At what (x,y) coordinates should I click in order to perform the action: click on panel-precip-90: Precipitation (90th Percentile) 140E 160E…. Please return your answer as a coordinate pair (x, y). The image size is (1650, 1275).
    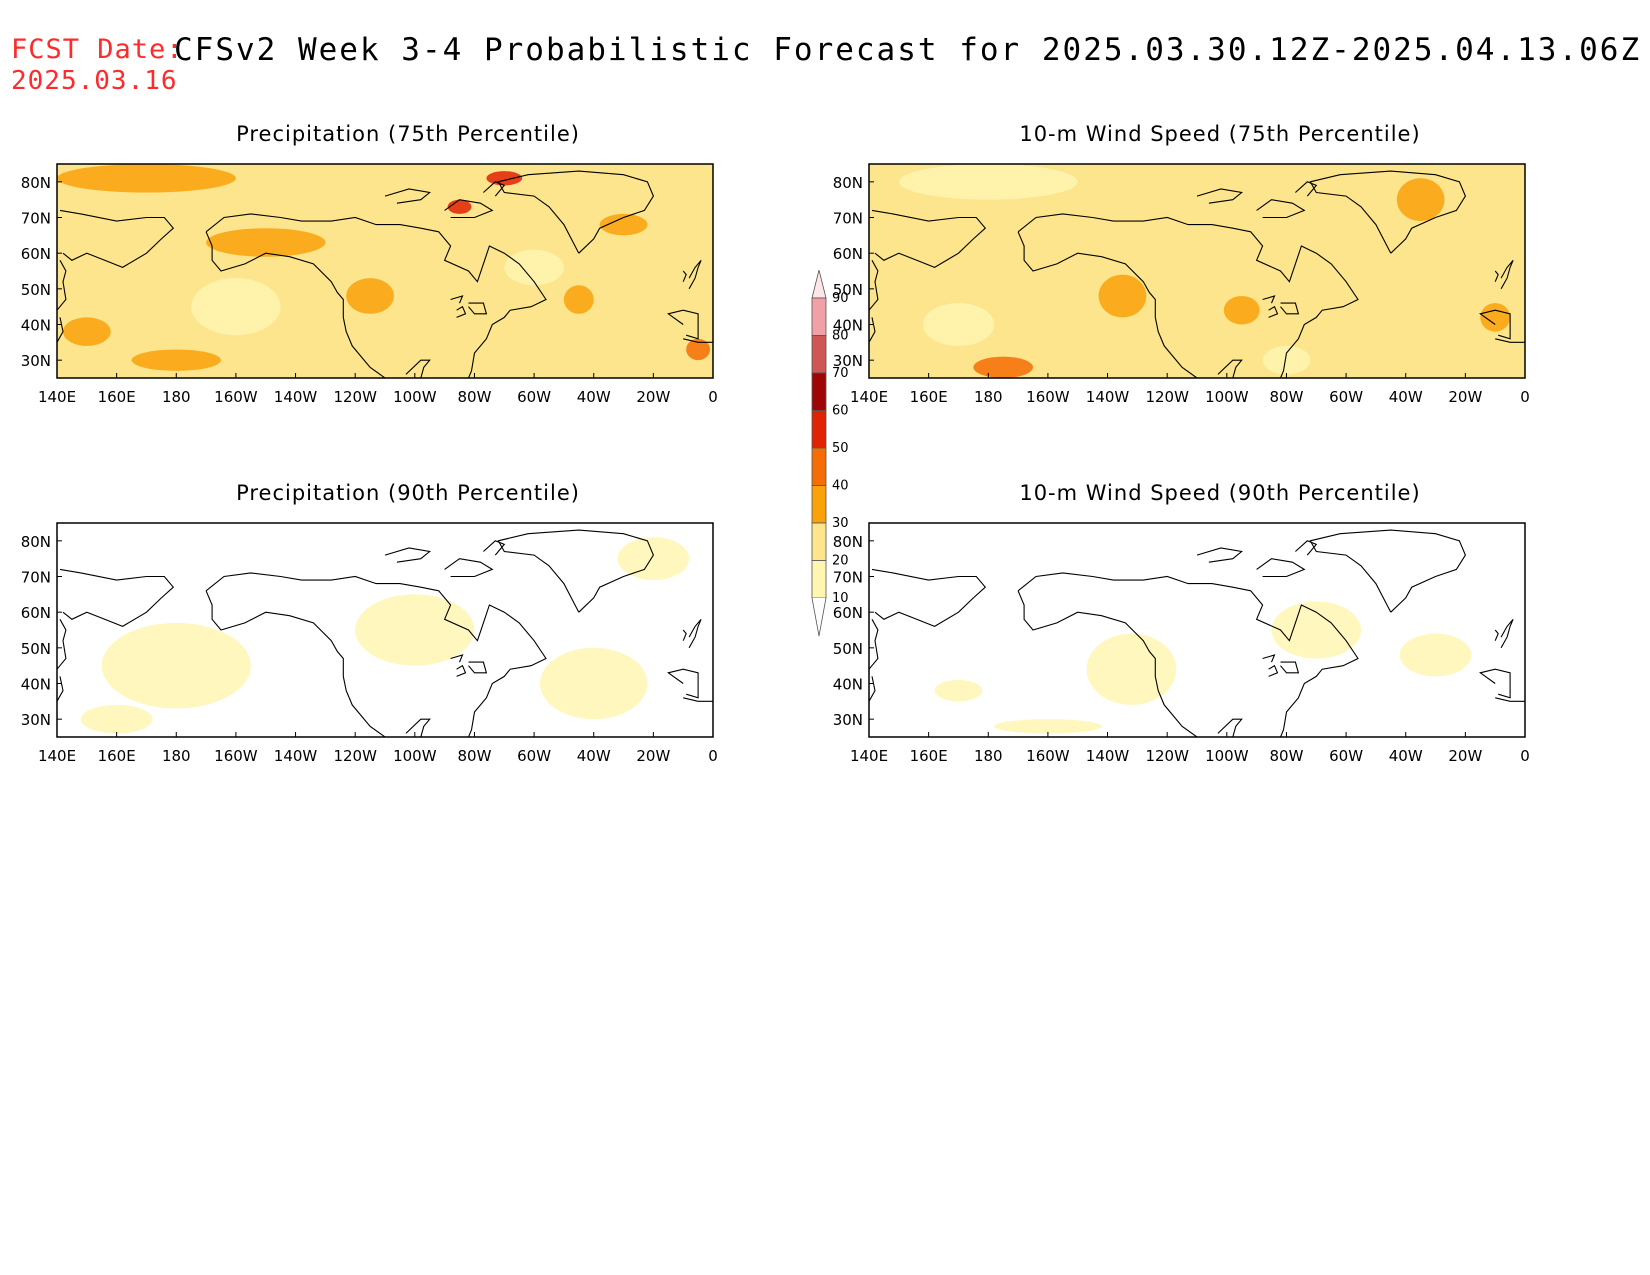
    Looking at the image, I should click on (380, 623).